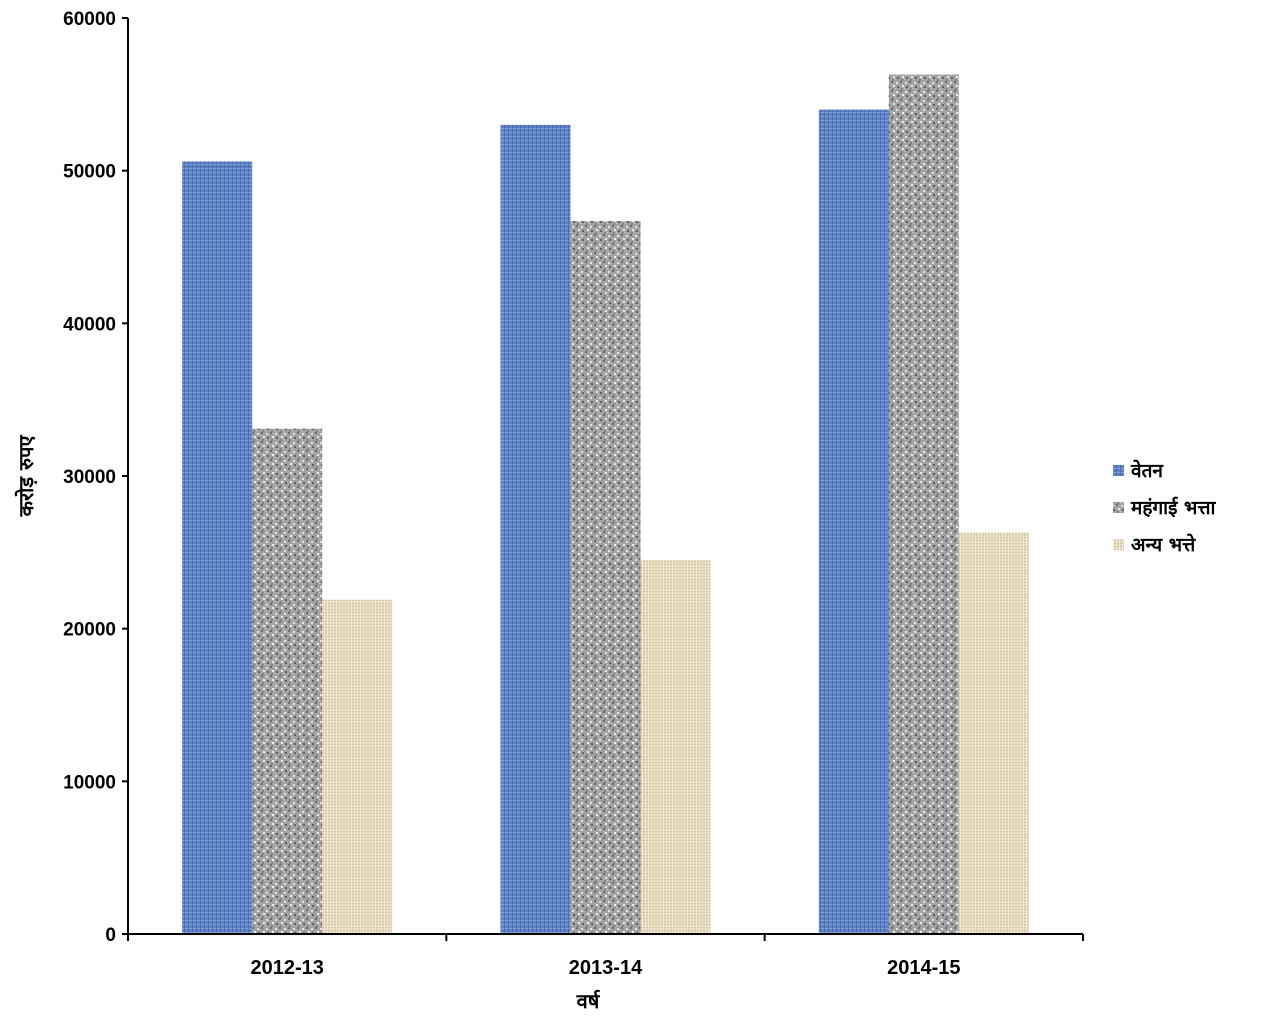 Image resolution: width=1268 pixels, height=1022 pixels. What do you see at coordinates (605, 956) in the screenshot?
I see `x-axis-ticks: 2012-13 2013-14 2014-15` at bounding box center [605, 956].